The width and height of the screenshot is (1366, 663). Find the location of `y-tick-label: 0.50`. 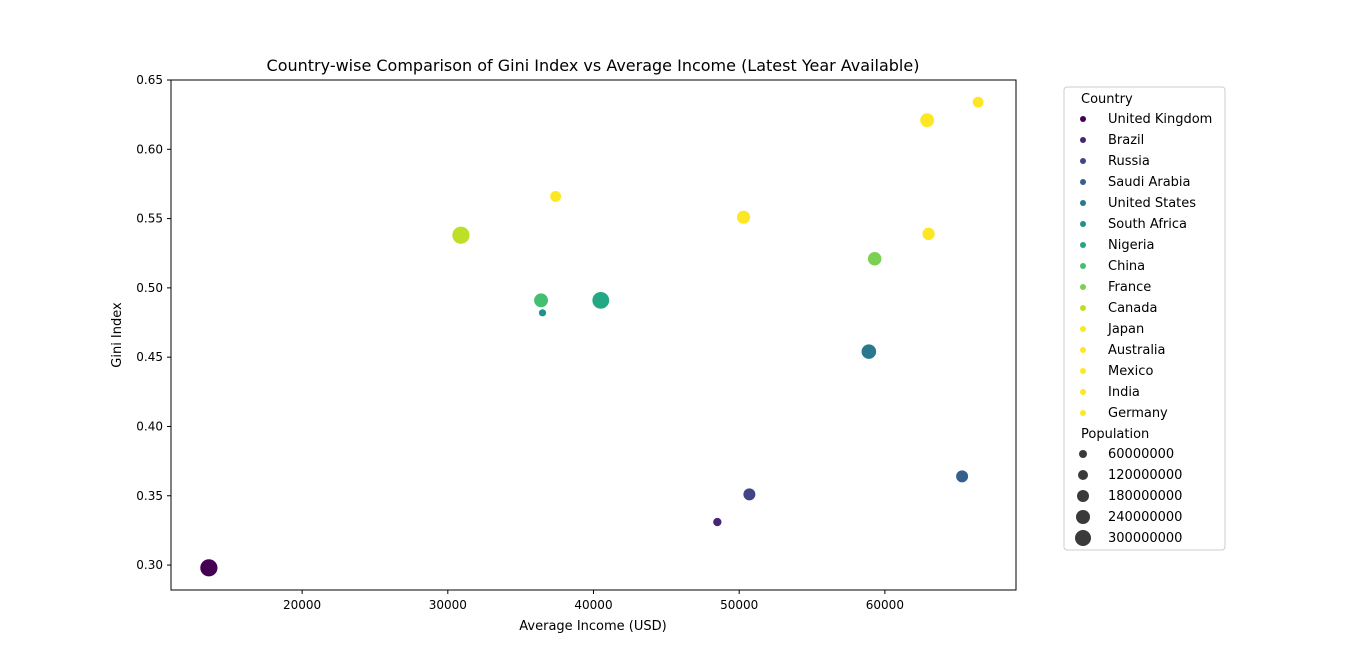

y-tick-label: 0.50 is located at coordinates (149, 288).